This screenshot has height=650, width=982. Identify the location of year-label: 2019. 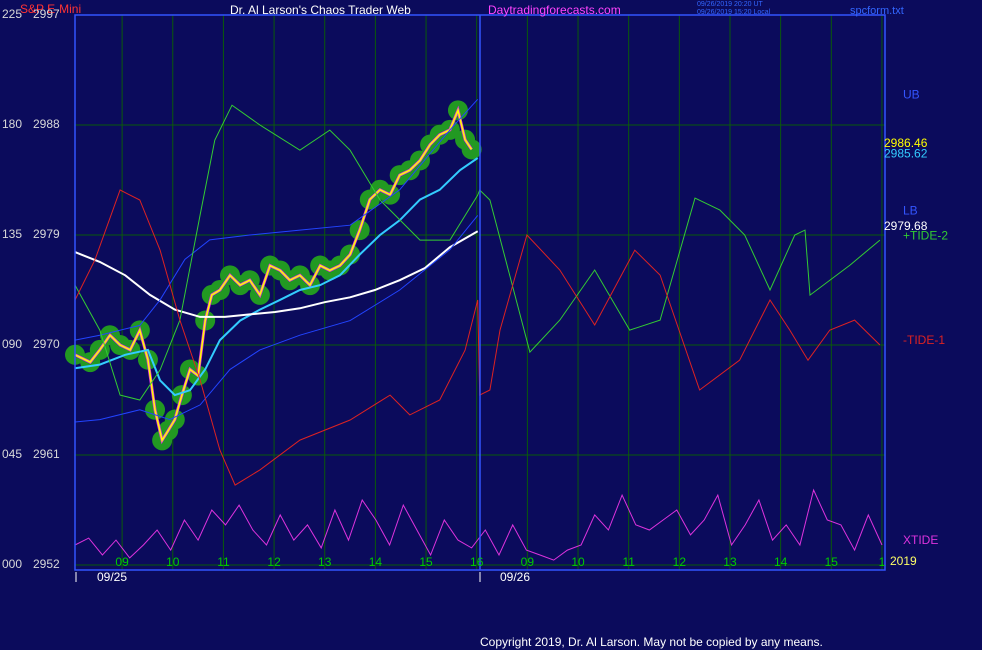
(903, 561).